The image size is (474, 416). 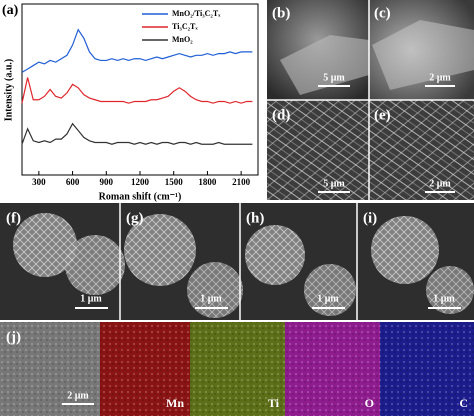 What do you see at coordinates (10, 10) in the screenshot?
I see `panel-label: (a)` at bounding box center [10, 10].